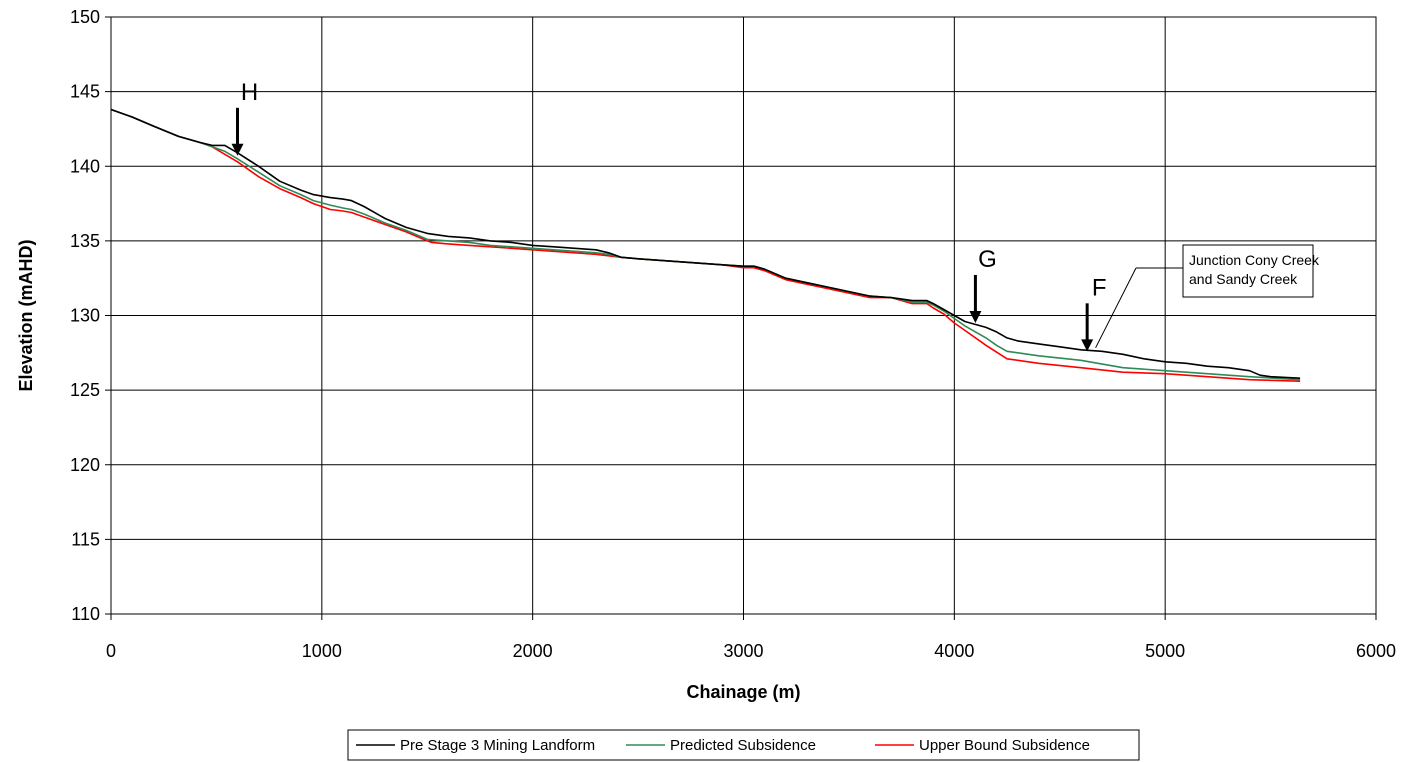 Image resolution: width=1411 pixels, height=762 pixels. What do you see at coordinates (497, 745) in the screenshot?
I see `legend-label: Pre Stage 3 Mining Landform` at bounding box center [497, 745].